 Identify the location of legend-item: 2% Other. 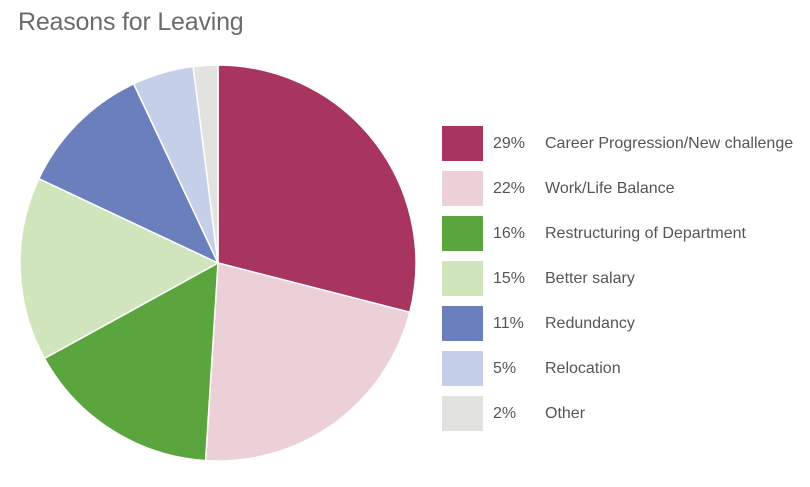
(617, 413).